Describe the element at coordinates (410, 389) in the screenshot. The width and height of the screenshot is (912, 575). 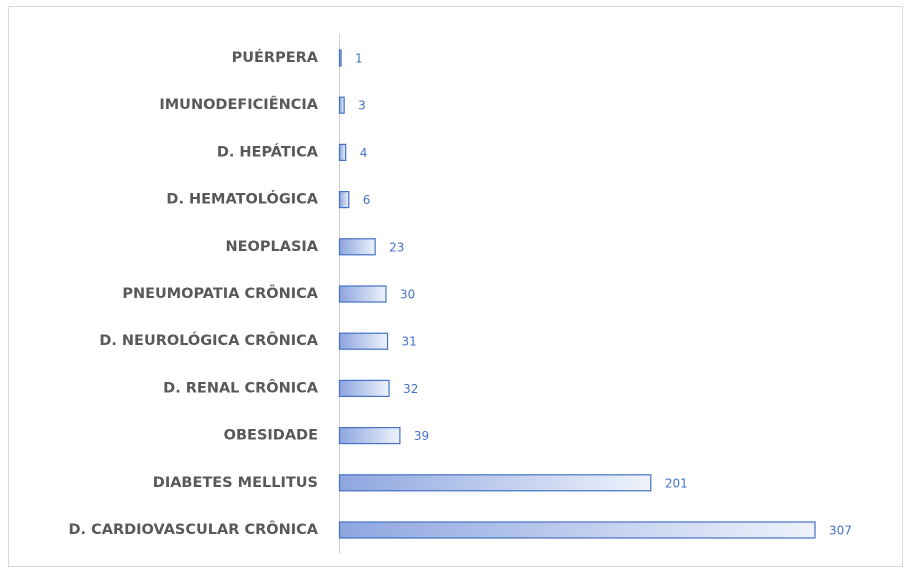
I see `value-label: 32` at that location.